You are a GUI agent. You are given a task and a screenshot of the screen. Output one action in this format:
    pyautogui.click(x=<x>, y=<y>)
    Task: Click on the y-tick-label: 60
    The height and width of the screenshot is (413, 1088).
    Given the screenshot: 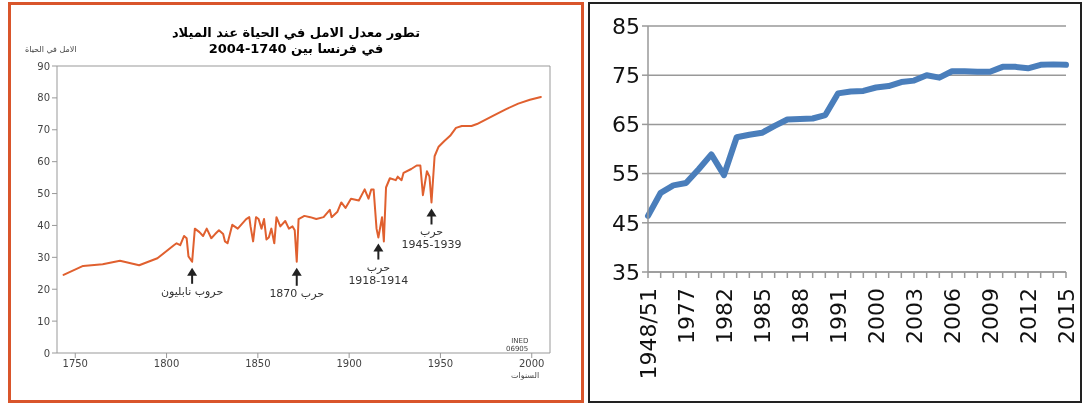 What is the action you would take?
    pyautogui.click(x=43, y=162)
    